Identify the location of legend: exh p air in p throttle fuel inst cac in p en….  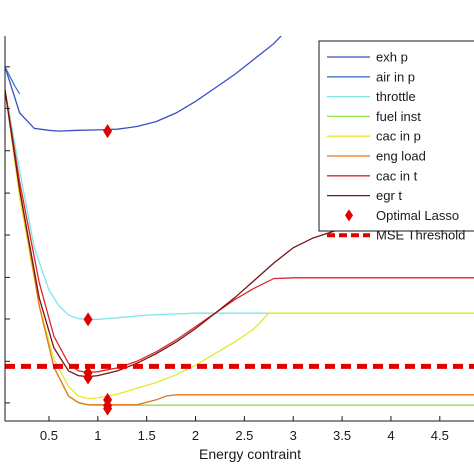
(396, 141).